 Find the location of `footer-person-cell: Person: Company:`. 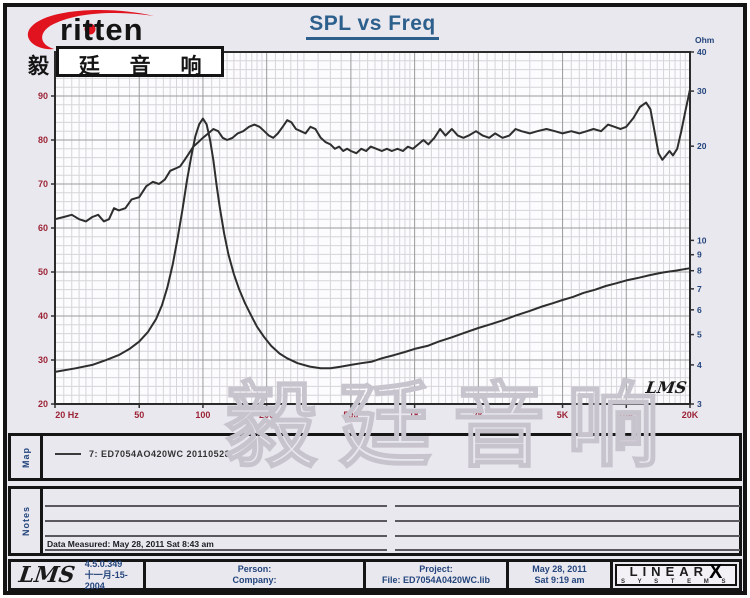

footer-person-cell: Person: Company: is located at coordinates (253, 575).